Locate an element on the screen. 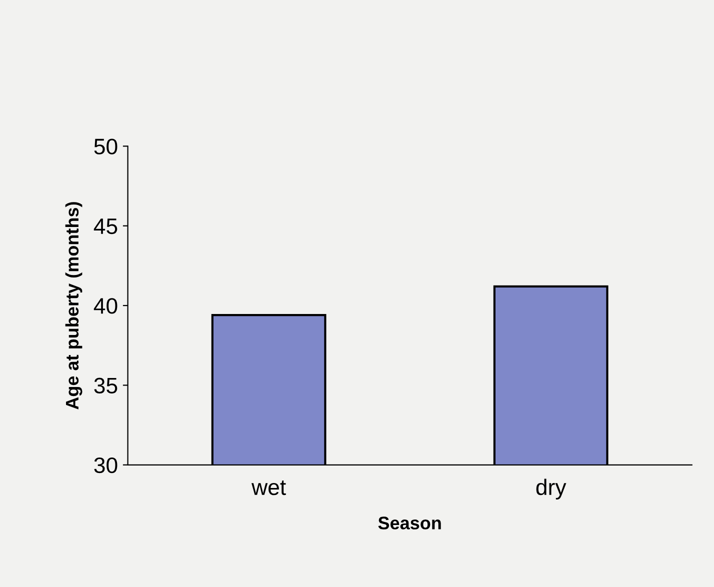 The height and width of the screenshot is (587, 714). y-tick-label: 35 is located at coordinates (106, 386).